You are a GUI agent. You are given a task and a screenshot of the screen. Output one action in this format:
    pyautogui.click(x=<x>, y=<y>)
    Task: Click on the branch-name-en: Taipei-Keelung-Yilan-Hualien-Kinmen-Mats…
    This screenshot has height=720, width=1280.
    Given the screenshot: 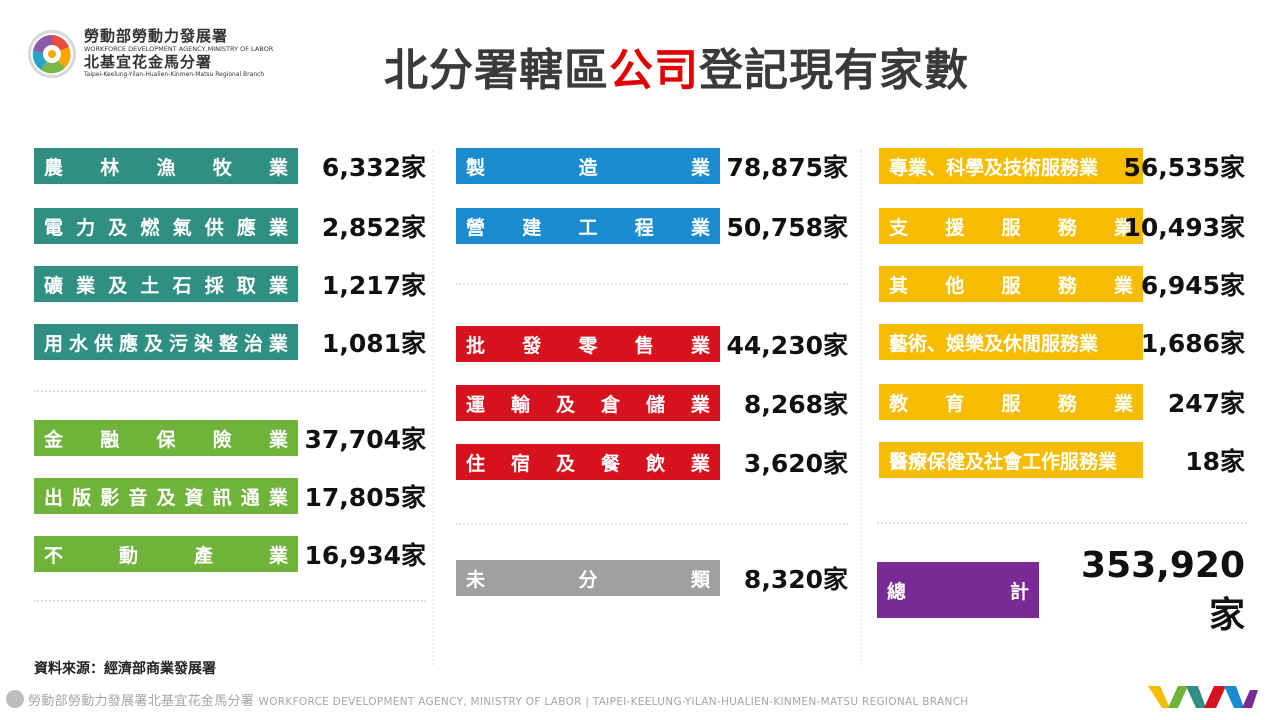 What is the action you would take?
    pyautogui.click(x=174, y=74)
    